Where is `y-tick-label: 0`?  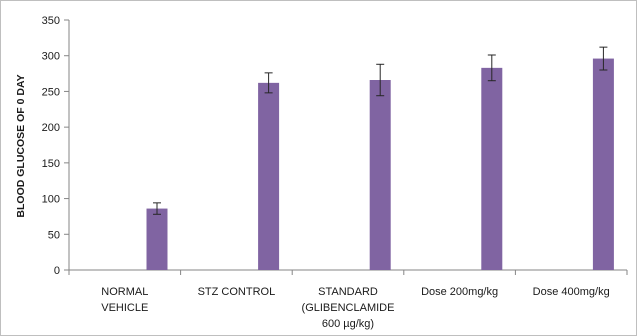 y-tick-label: 0 is located at coordinates (57, 271).